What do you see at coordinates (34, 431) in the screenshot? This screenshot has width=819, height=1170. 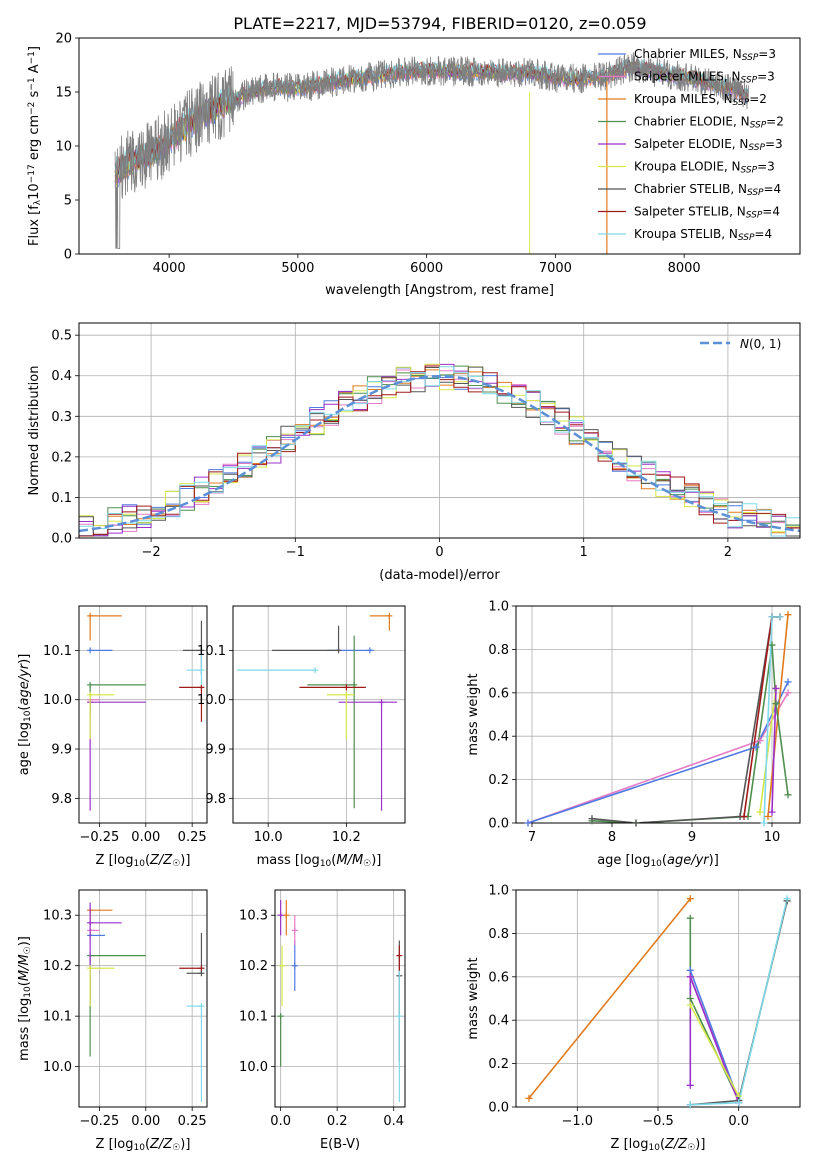 I see `ylabel-residuals: Normed distribution` at bounding box center [34, 431].